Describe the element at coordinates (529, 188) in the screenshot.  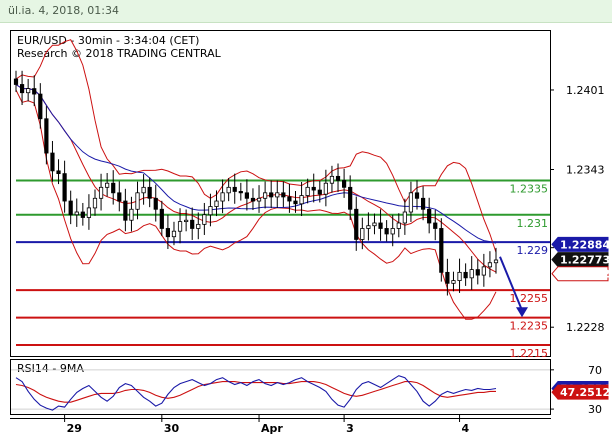
I see `level-label: 1.2335` at that location.